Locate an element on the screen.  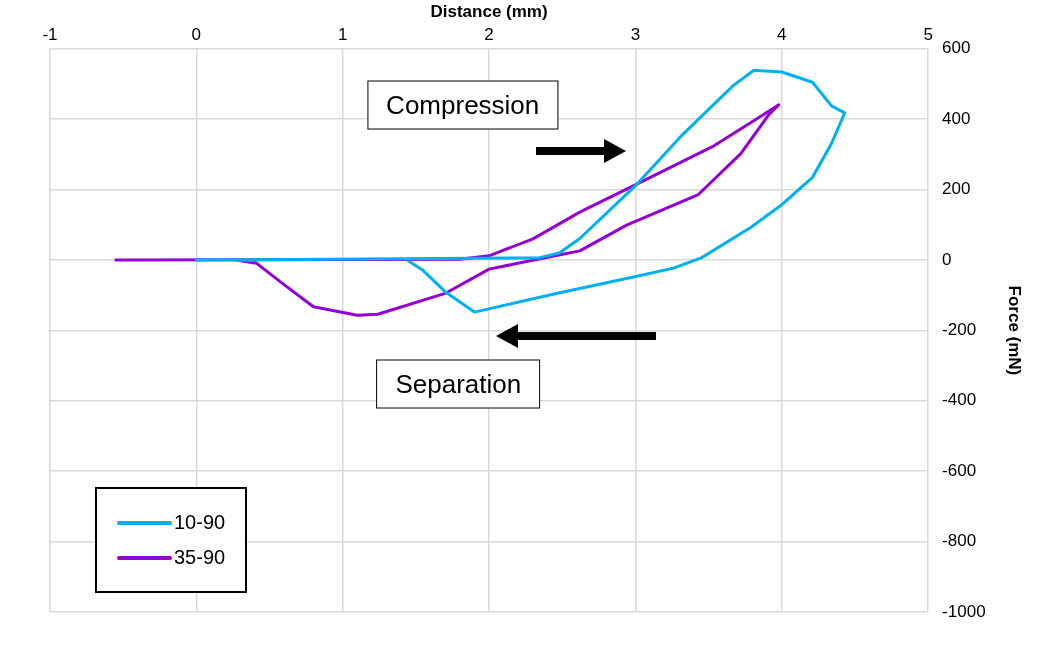
y-tick-label: 200 is located at coordinates (956, 189).